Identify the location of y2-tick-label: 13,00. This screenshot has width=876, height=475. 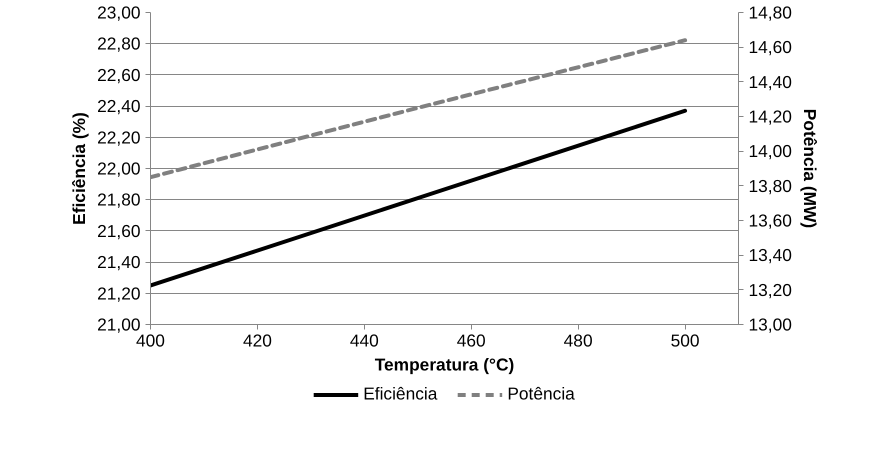
(770, 324).